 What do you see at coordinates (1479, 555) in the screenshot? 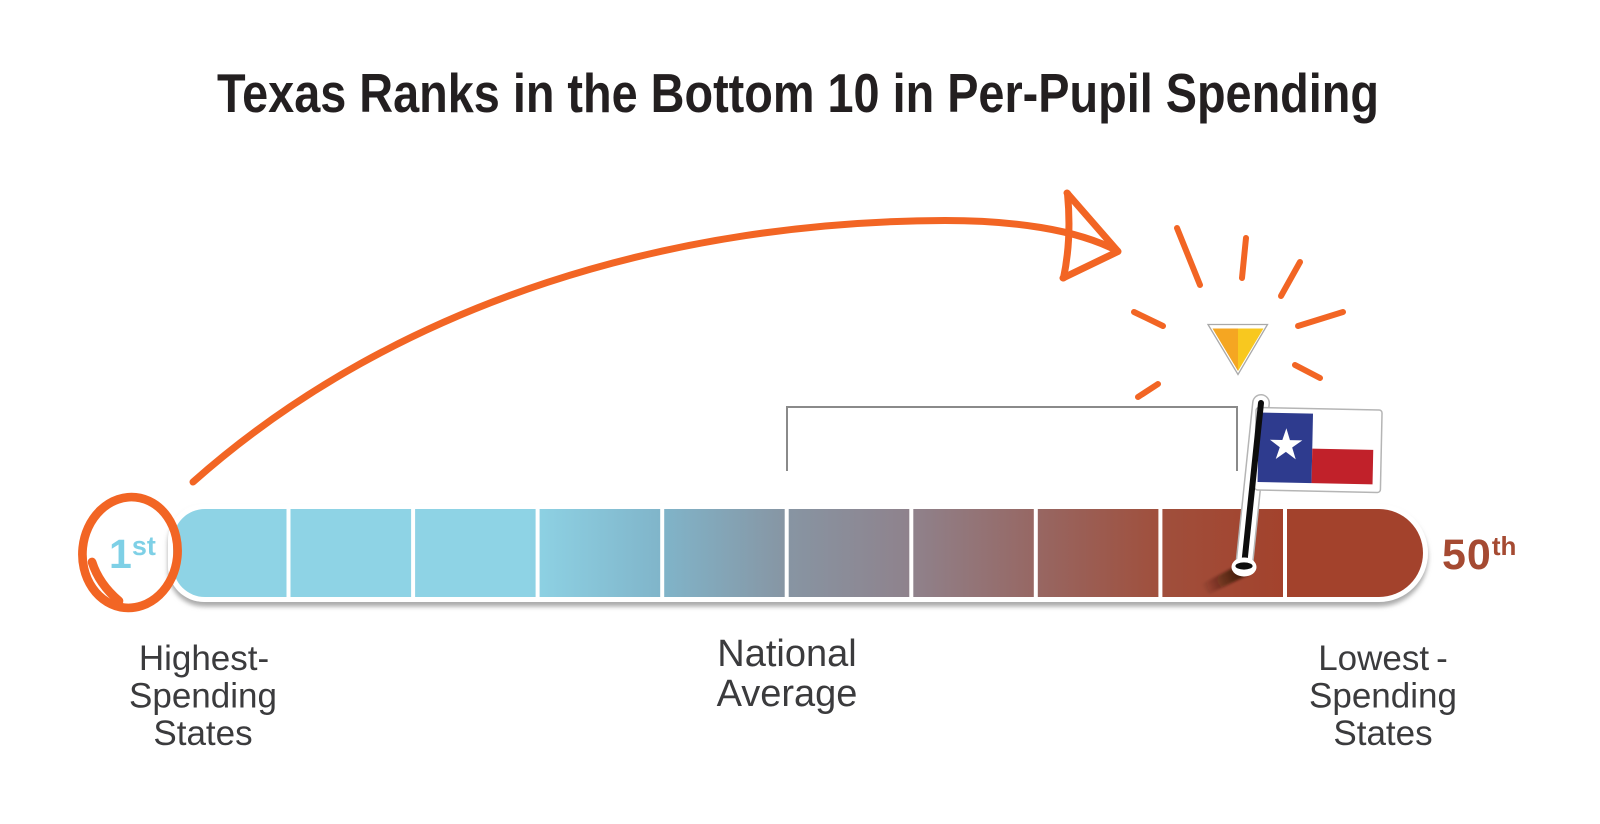
I see `svg-text: 50th` at bounding box center [1479, 555].